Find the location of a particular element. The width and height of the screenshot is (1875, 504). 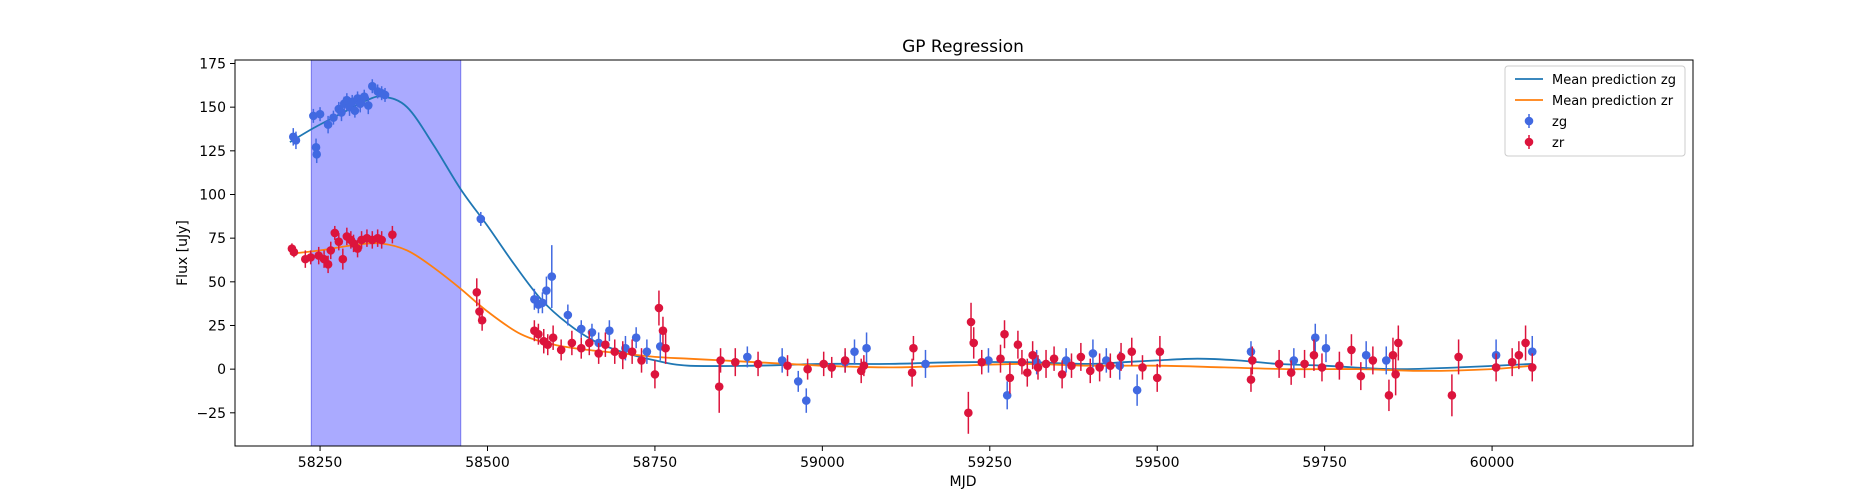

legend-entry-mean-prediction-zg: Mean prediction zg is located at coordinates (1595, 80).